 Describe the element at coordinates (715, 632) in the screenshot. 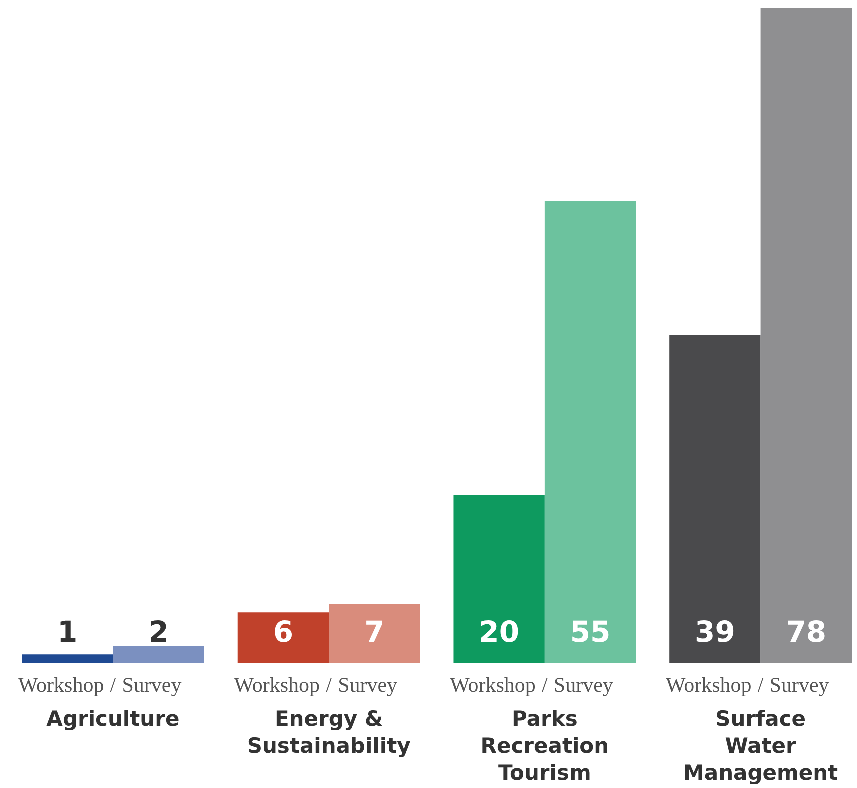

I see `data-label: 39` at that location.